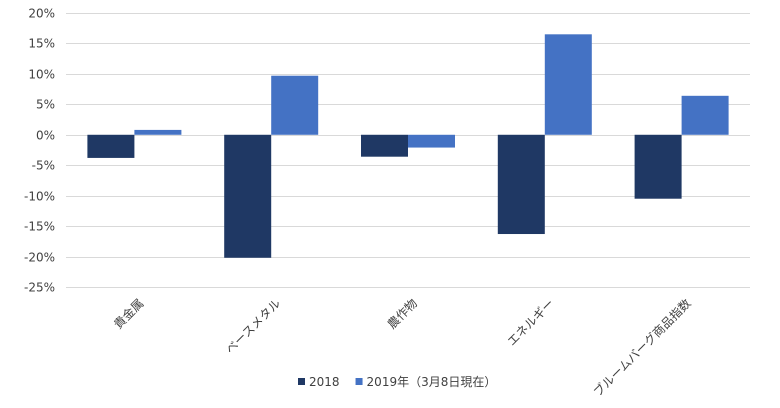 The width and height of the screenshot is (780, 408). I want to click on y-tick-label: 10%, so click(41, 75).